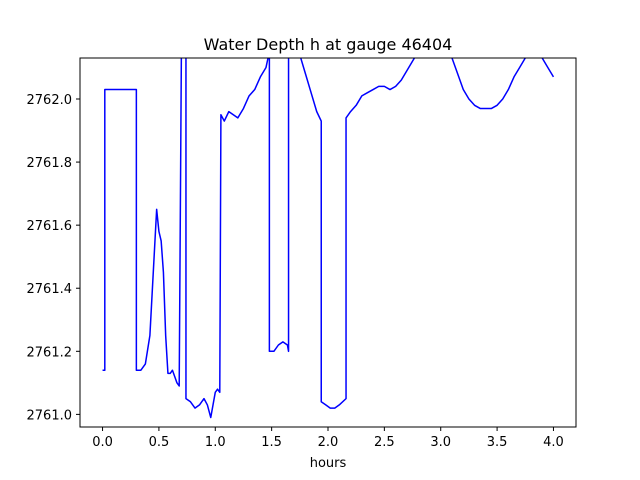 The width and height of the screenshot is (640, 480). What do you see at coordinates (328, 463) in the screenshot?
I see `x-axis-label: hours` at bounding box center [328, 463].